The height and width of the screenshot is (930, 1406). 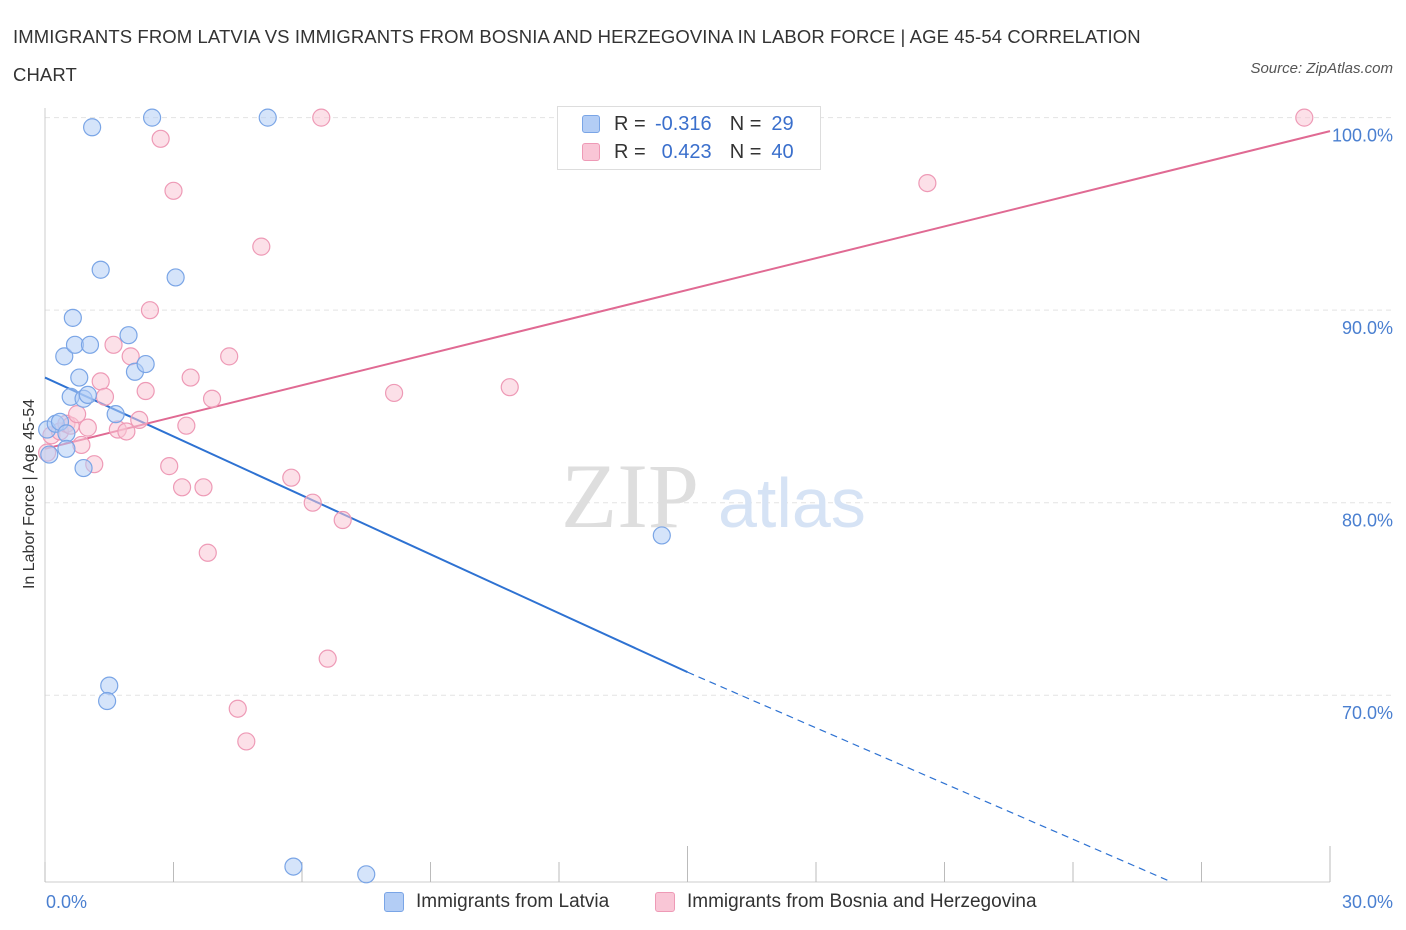 I want to click on y-tick-label: 70.0%, so click(x=1367, y=713).